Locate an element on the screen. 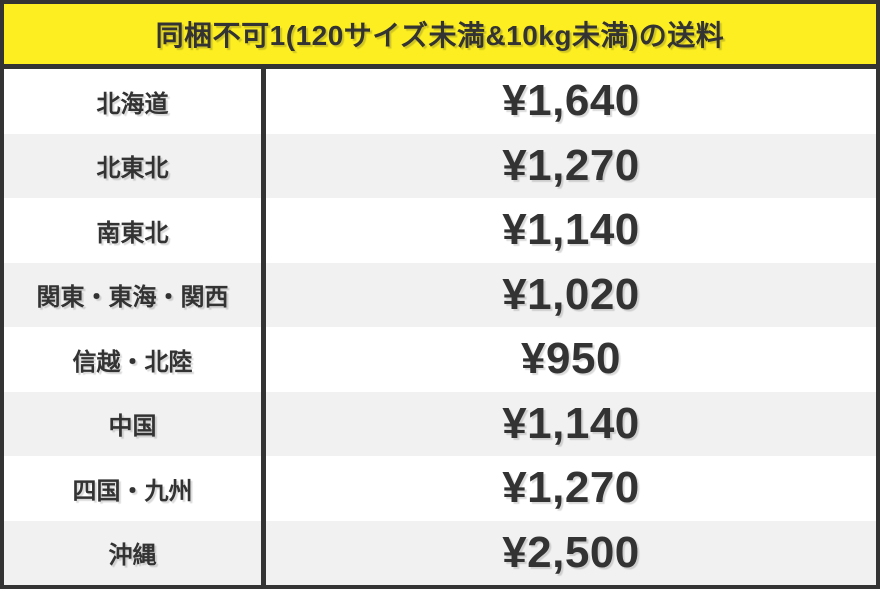  region-cell: 関東・東海・関西 is located at coordinates (135, 294).